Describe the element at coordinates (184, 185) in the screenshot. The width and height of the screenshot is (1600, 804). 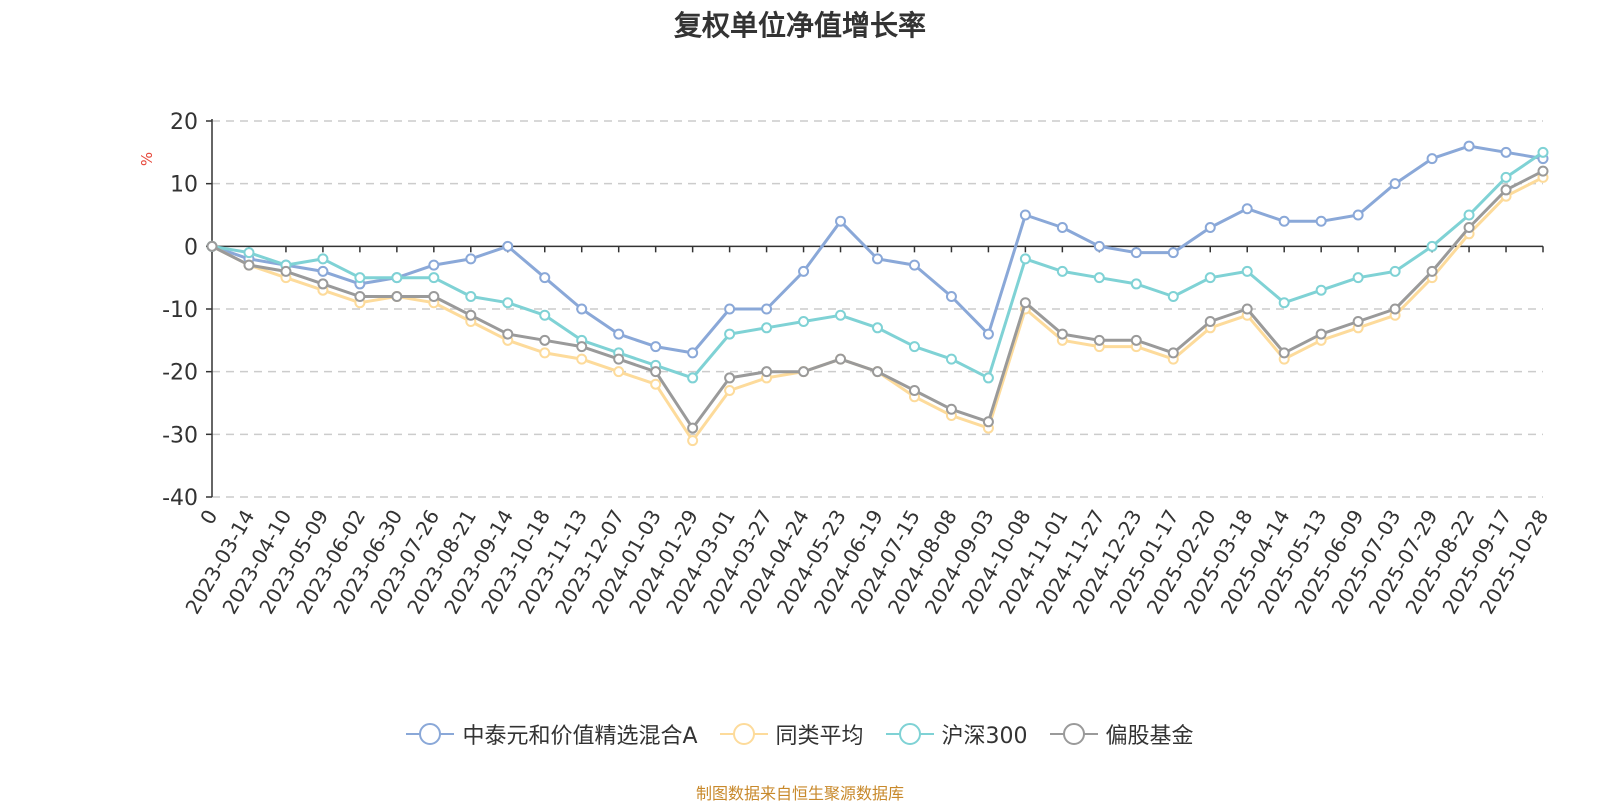
I see `y-tick-label-5: 10` at that location.